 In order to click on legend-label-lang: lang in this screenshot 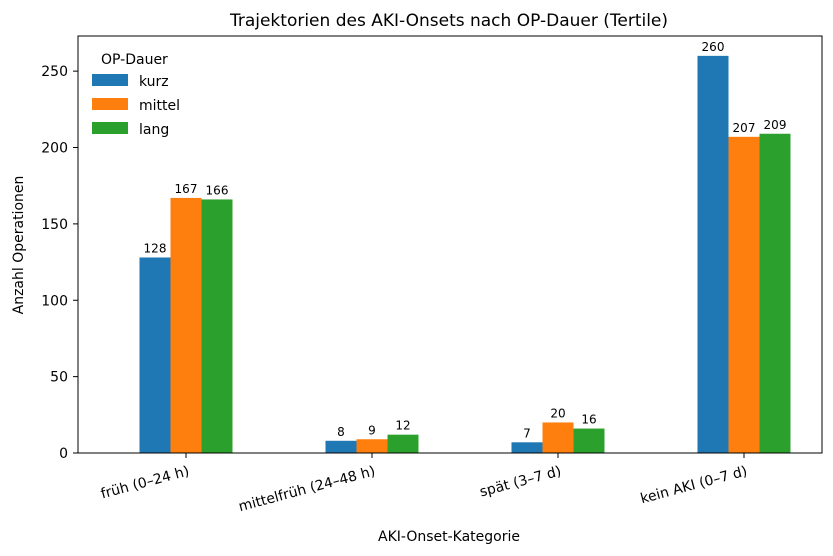, I will do `click(154, 130)`.